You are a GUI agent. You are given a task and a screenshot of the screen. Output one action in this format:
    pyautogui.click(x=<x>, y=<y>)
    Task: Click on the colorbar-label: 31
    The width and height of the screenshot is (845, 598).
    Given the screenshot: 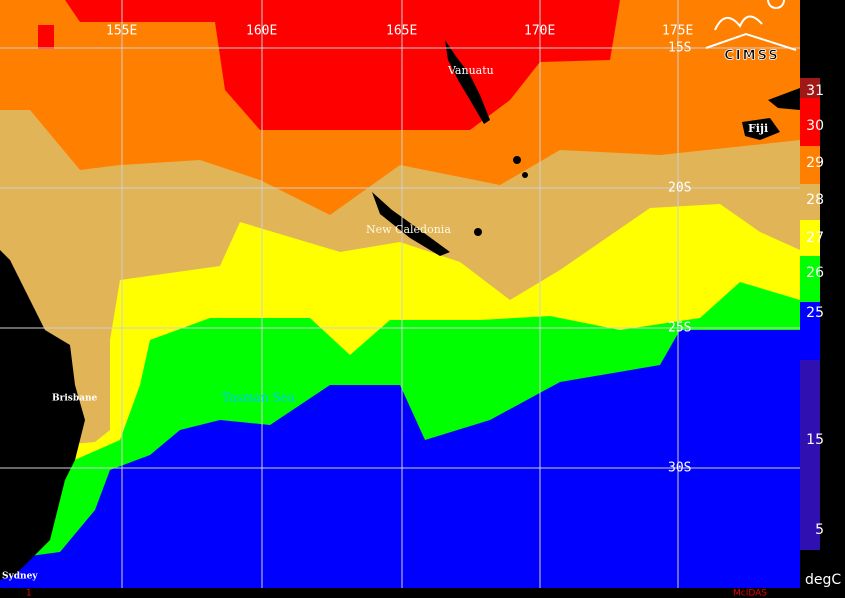 What is the action you would take?
    pyautogui.click(x=815, y=91)
    